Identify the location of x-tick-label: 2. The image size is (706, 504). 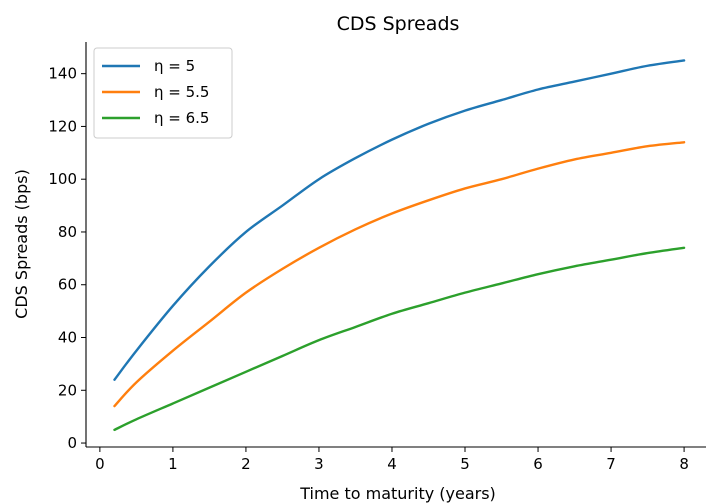
(246, 464).